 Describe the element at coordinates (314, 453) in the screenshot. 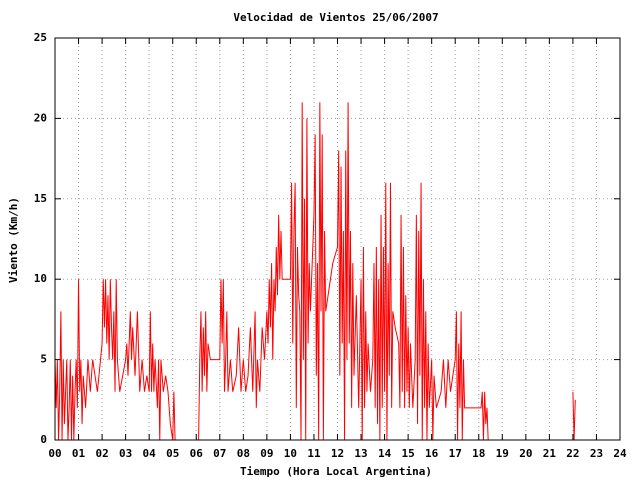

I see `x-tick-label: 11` at that location.